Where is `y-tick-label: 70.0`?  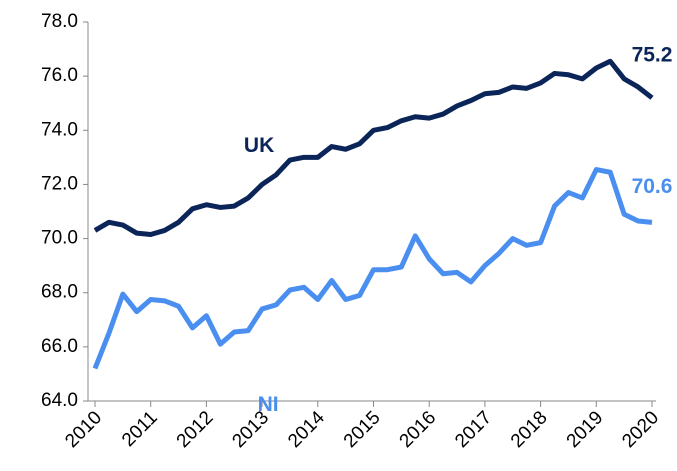 y-tick-label: 70.0 is located at coordinates (59, 238).